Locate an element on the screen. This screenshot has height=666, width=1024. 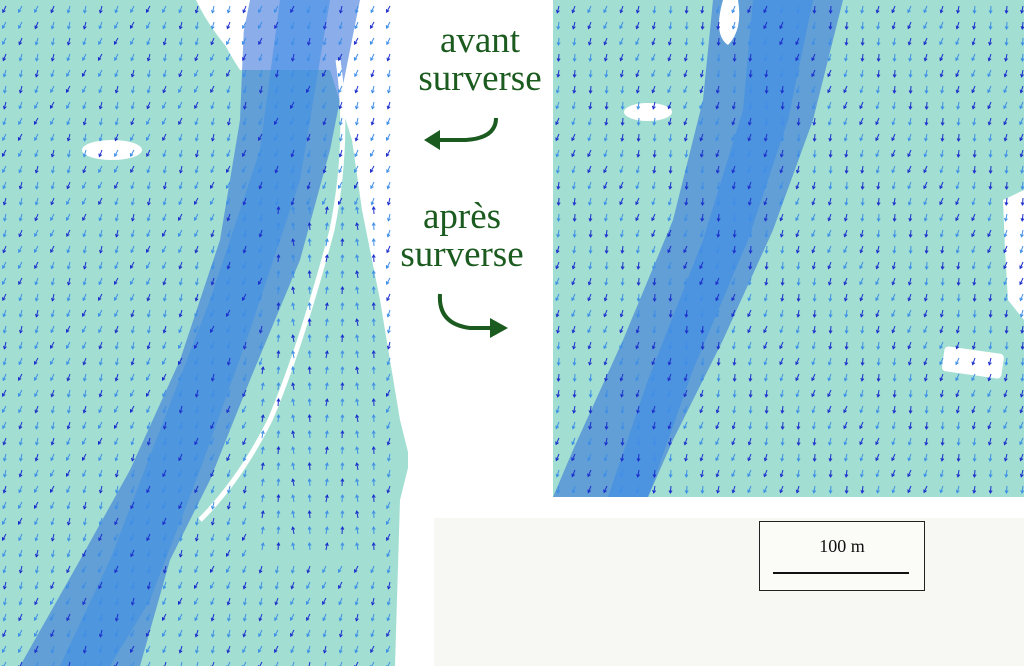
caption-after-overflow: après surverse is located at coordinates (462, 236).